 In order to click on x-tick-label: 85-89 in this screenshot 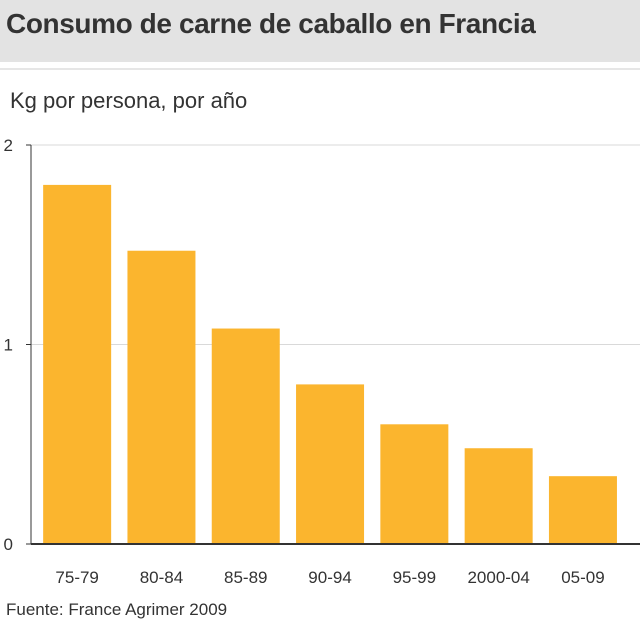, I will do `click(245, 577)`.